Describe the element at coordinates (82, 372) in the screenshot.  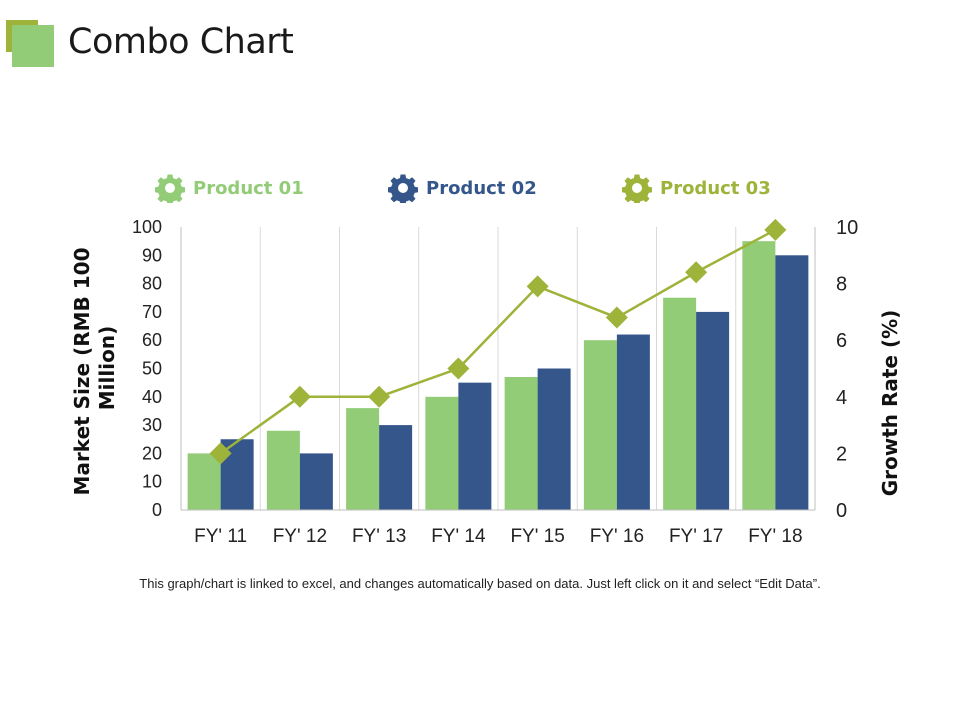
I see `y-axis-left-title-line1: Market Size (RMB 100` at that location.